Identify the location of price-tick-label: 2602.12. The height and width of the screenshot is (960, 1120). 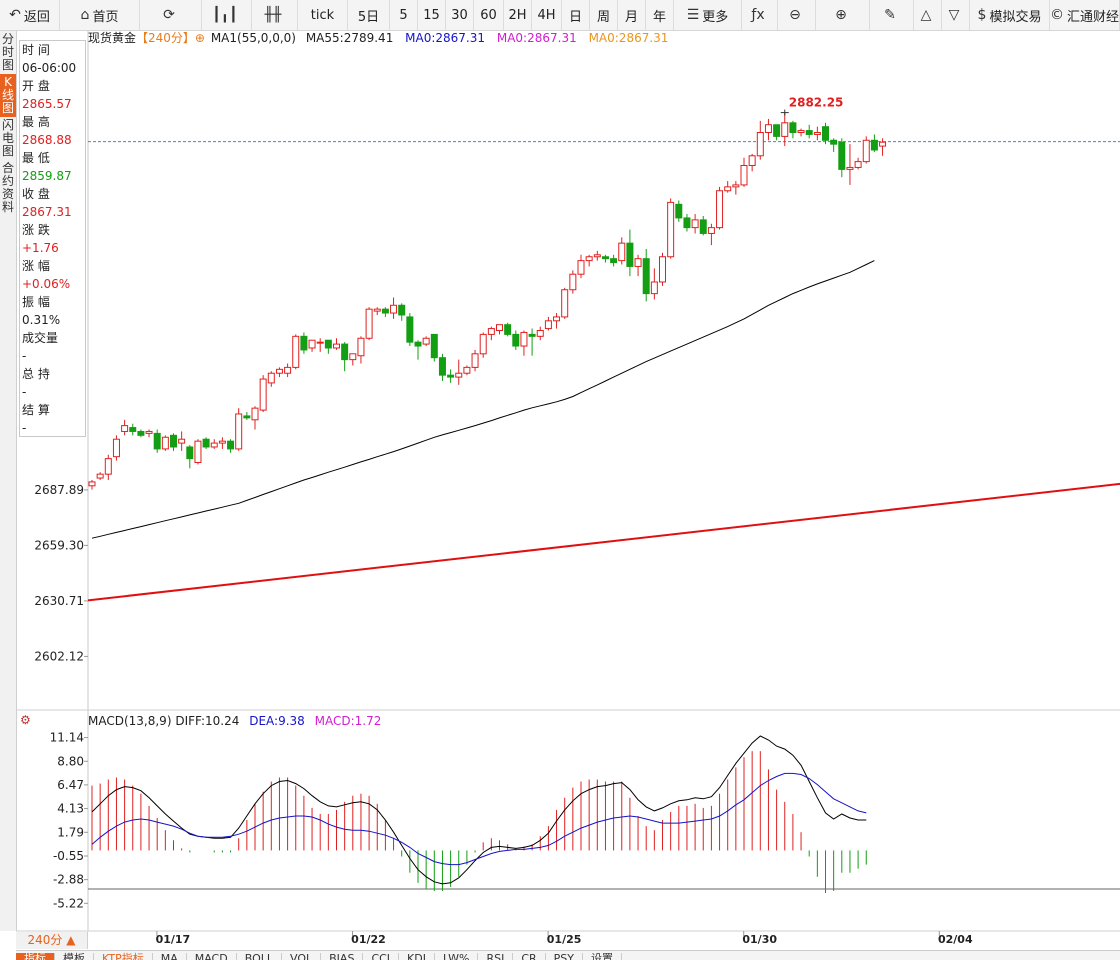
(59, 656).